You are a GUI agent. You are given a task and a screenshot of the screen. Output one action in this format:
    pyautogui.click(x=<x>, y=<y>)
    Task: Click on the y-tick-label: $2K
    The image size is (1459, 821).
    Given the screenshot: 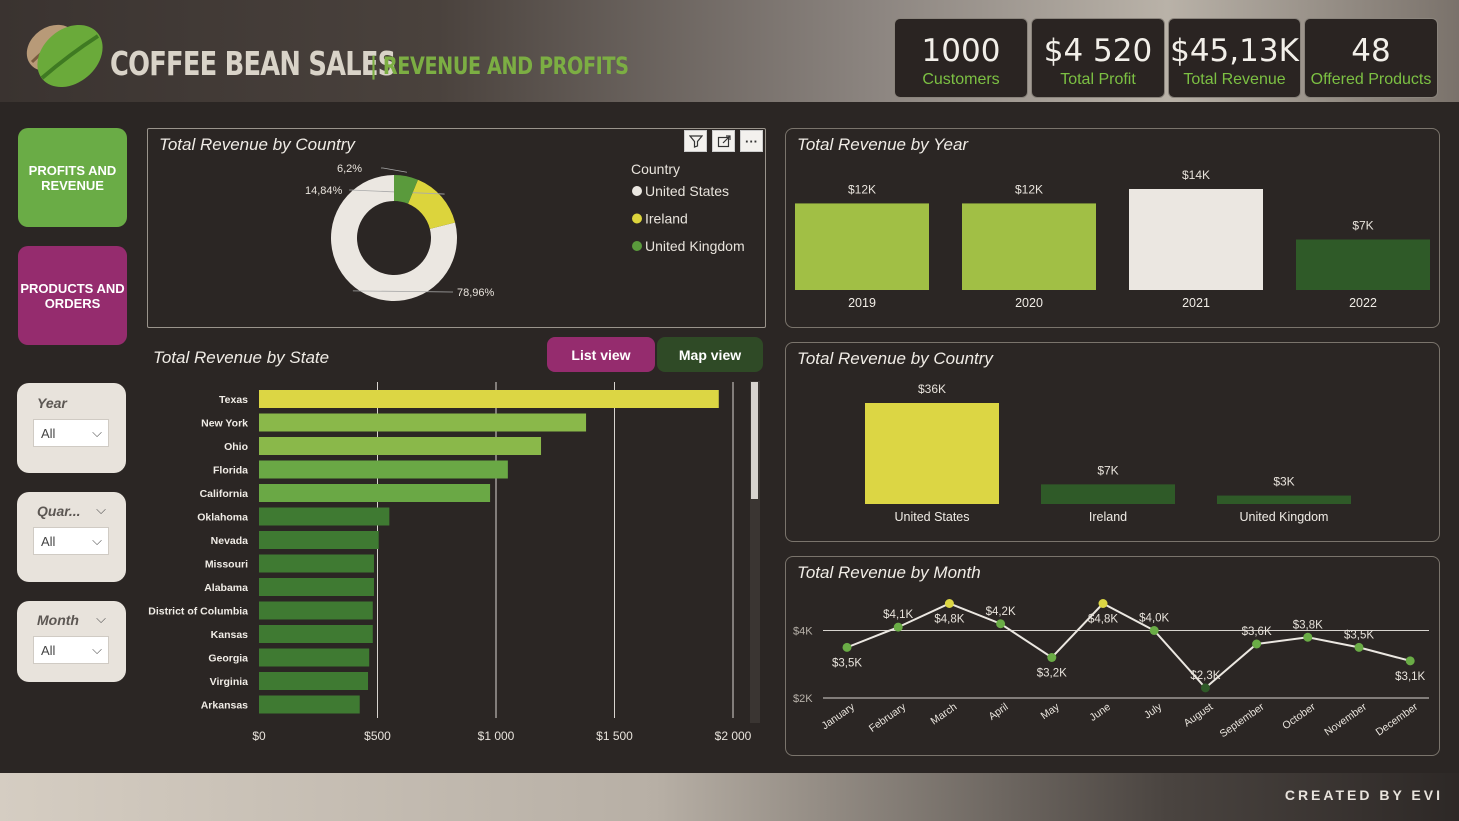 What is the action you would take?
    pyautogui.click(x=803, y=699)
    